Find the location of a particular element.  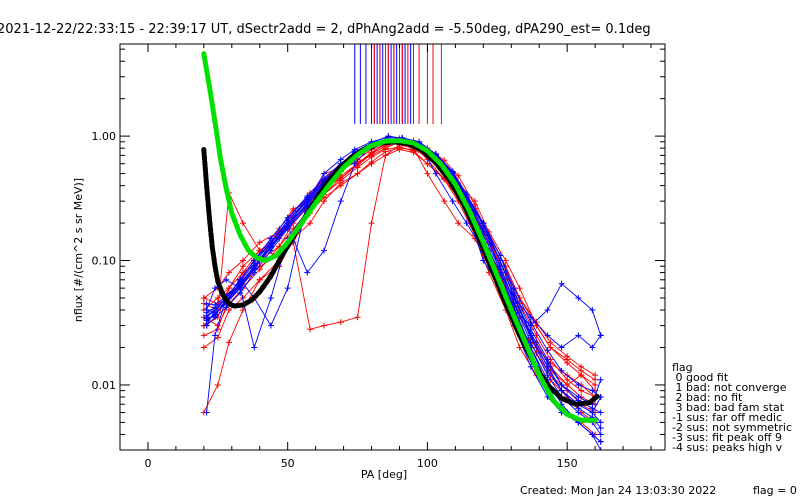

created-timestamp: Created: Mon Jan 24 13:03:30 2022 is located at coordinates (618, 490).